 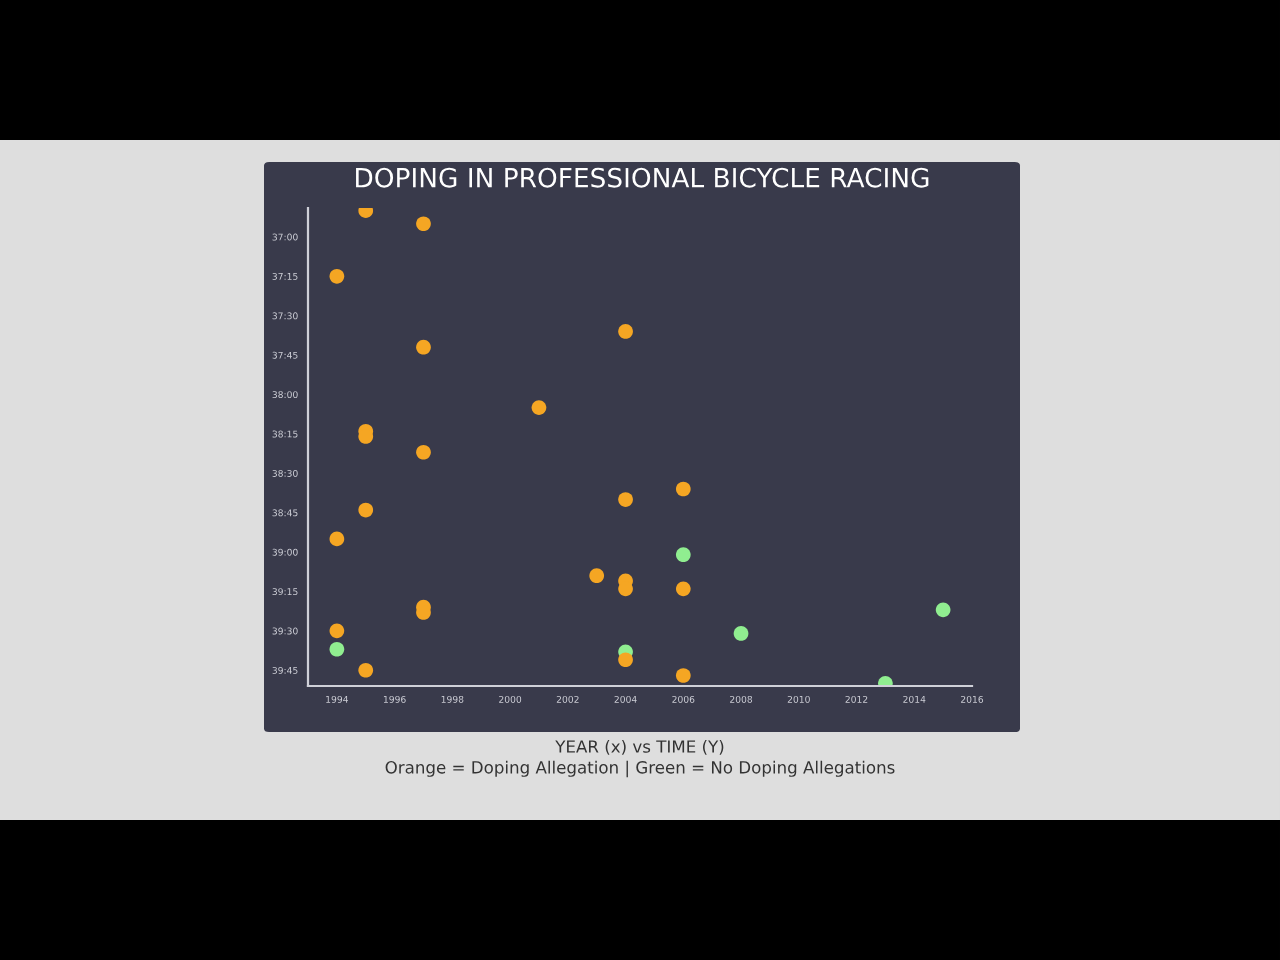 I want to click on text: Orange = Doping Allegation | Green = No Doping Allegations, so click(x=640, y=769).